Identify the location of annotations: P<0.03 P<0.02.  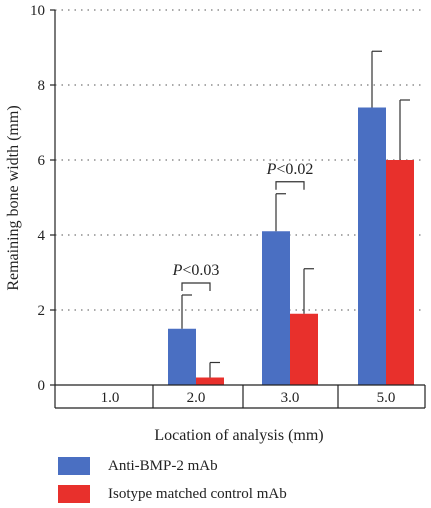
(243, 226).